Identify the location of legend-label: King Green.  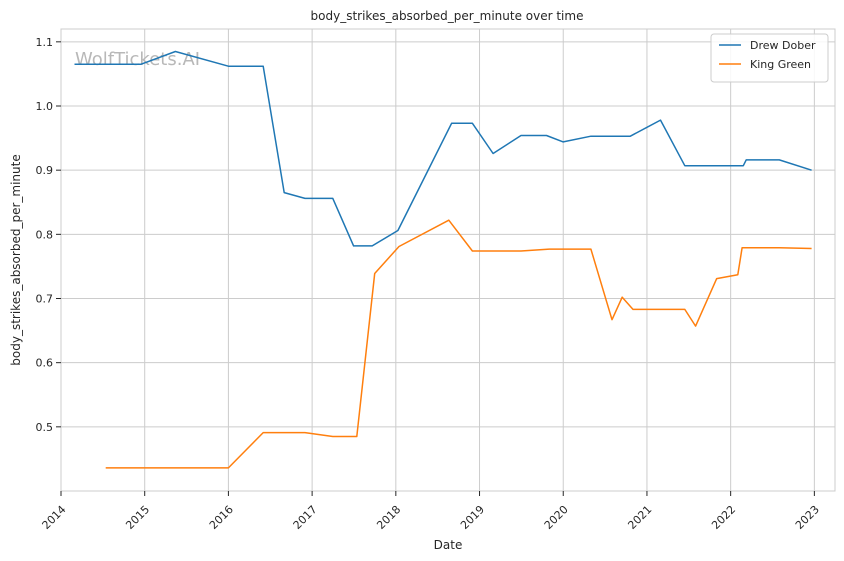
(780, 64).